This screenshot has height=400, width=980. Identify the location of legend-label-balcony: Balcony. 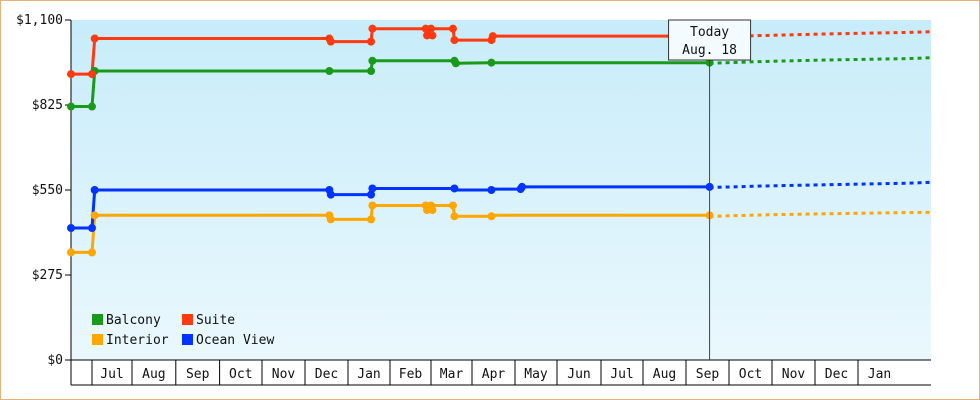
(133, 320).